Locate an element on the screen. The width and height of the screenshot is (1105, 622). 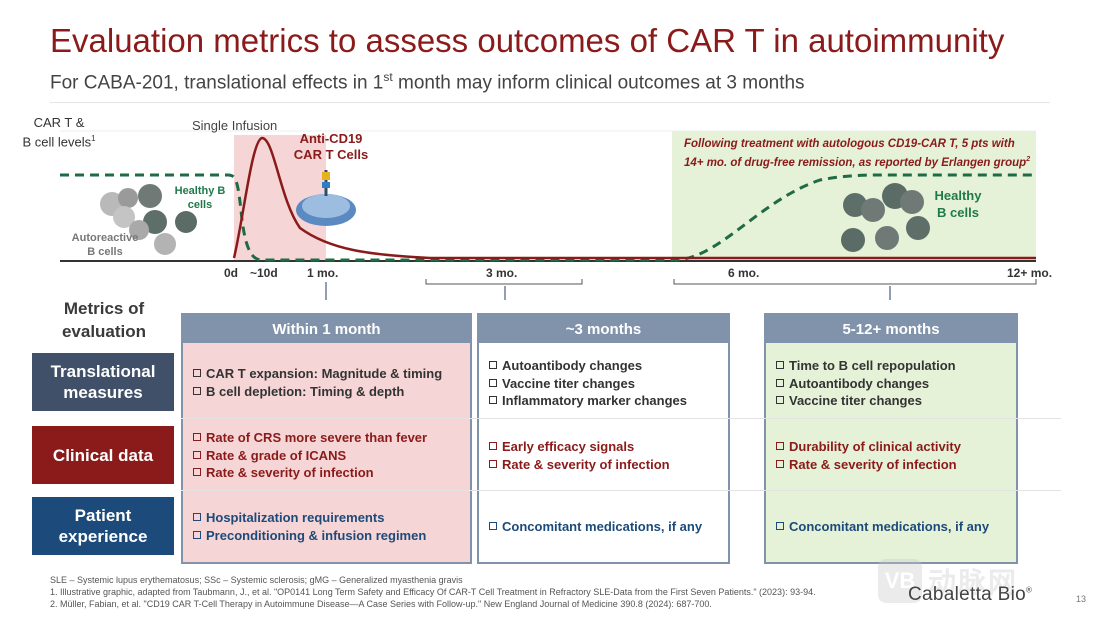
list-item: Hospitalization requirements is located at coordinates (329, 518).